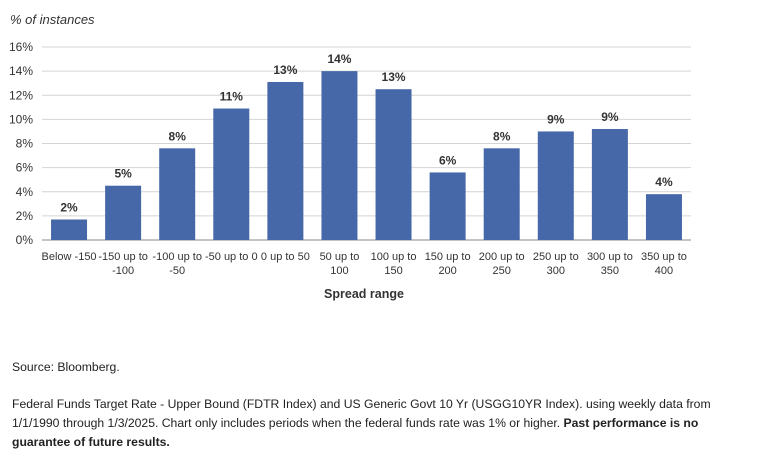 The width and height of the screenshot is (762, 453). I want to click on x-tick-label-line: 250, so click(502, 271).